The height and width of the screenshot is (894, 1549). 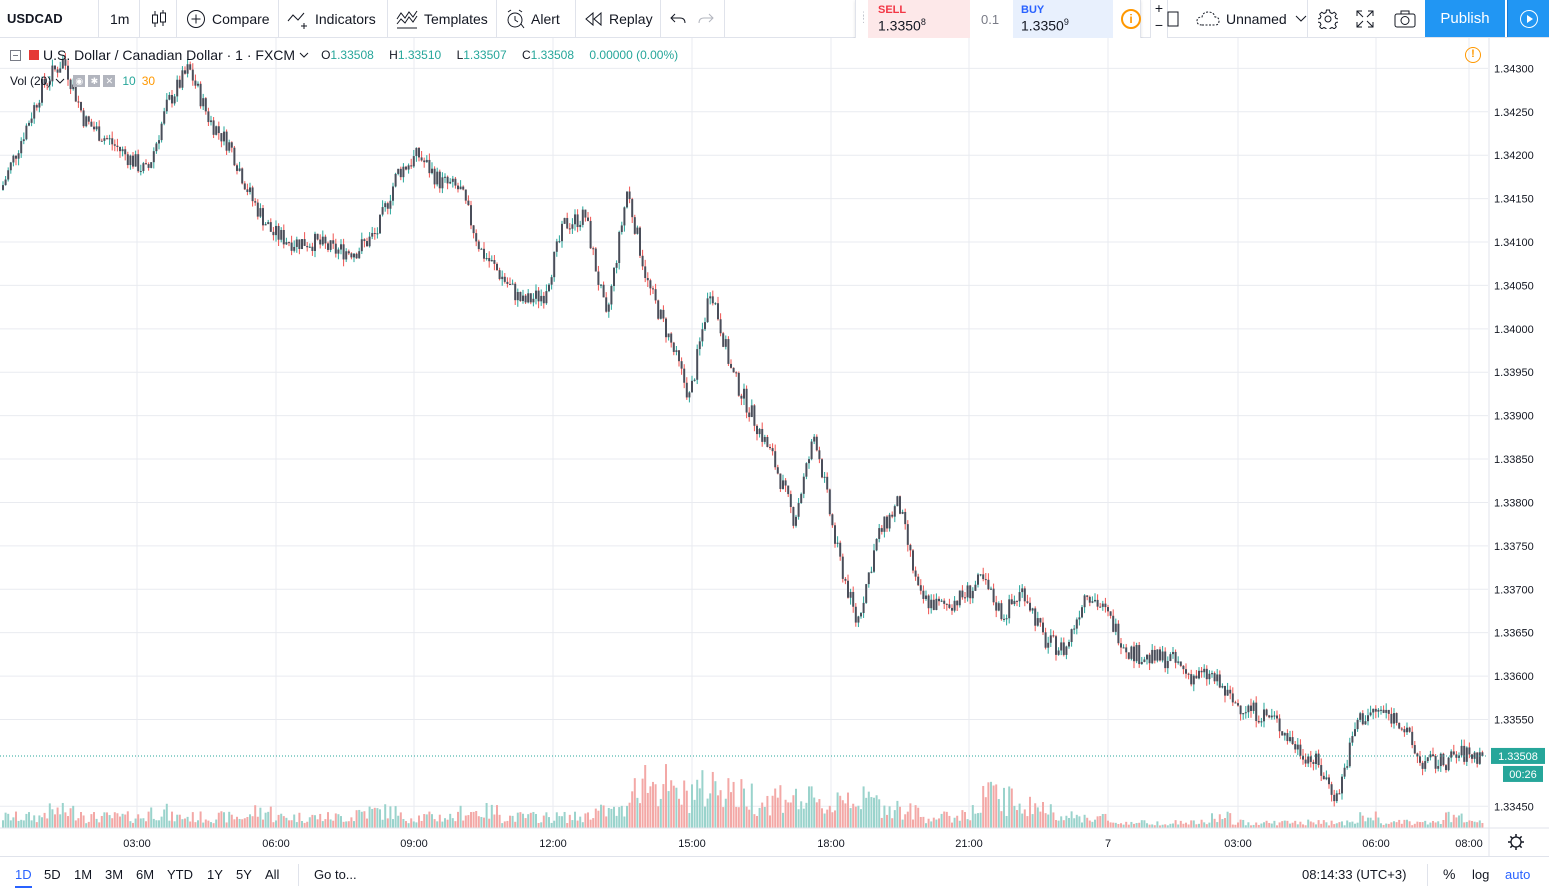 What do you see at coordinates (1473, 55) in the screenshot?
I see `warning-icon: !` at bounding box center [1473, 55].